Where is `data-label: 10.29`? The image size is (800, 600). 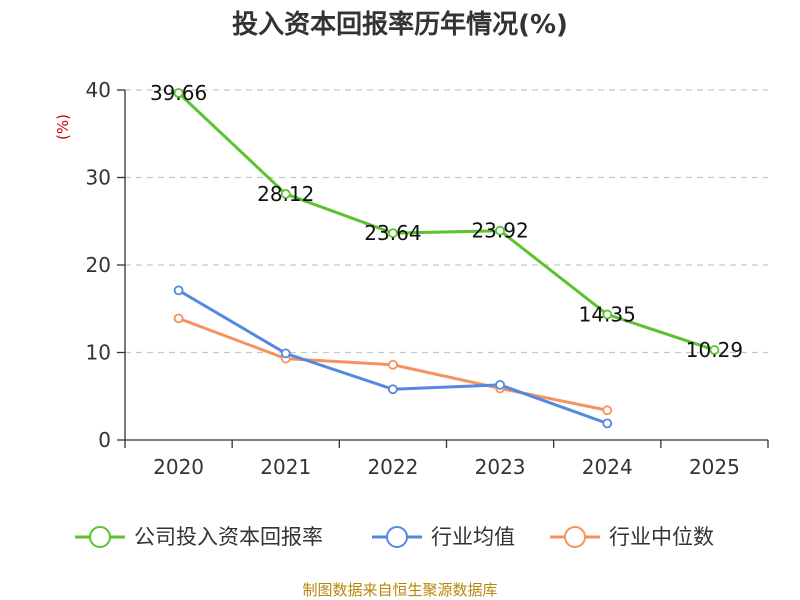
data-label: 10.29 is located at coordinates (714, 350).